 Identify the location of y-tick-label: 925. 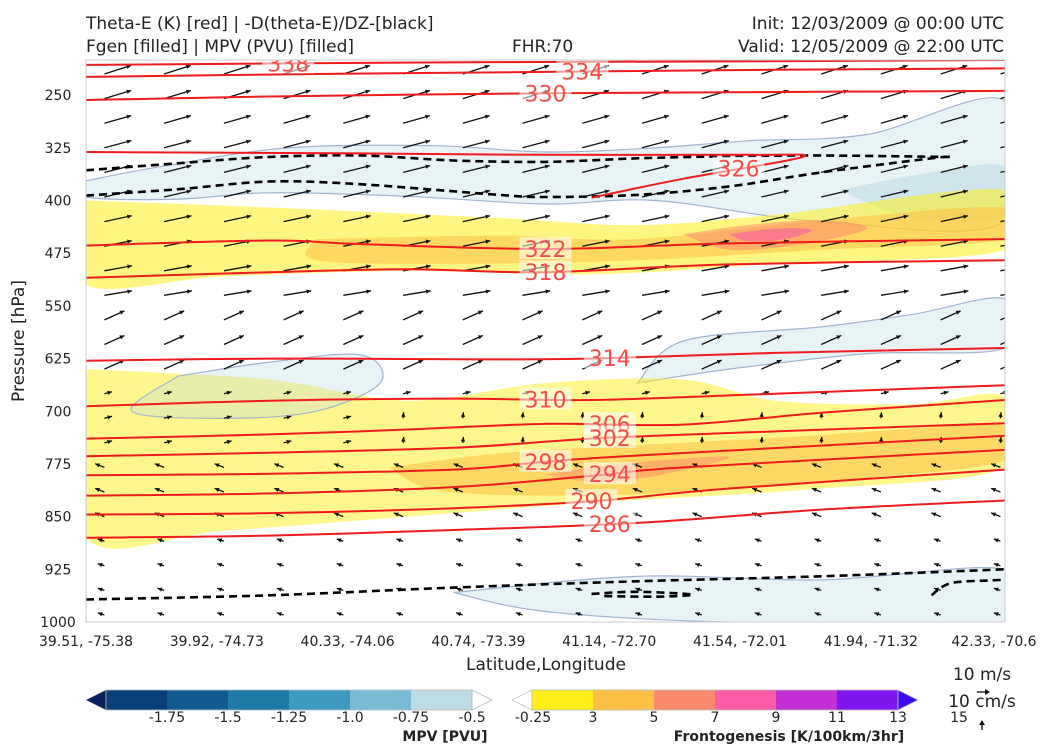
(58, 570).